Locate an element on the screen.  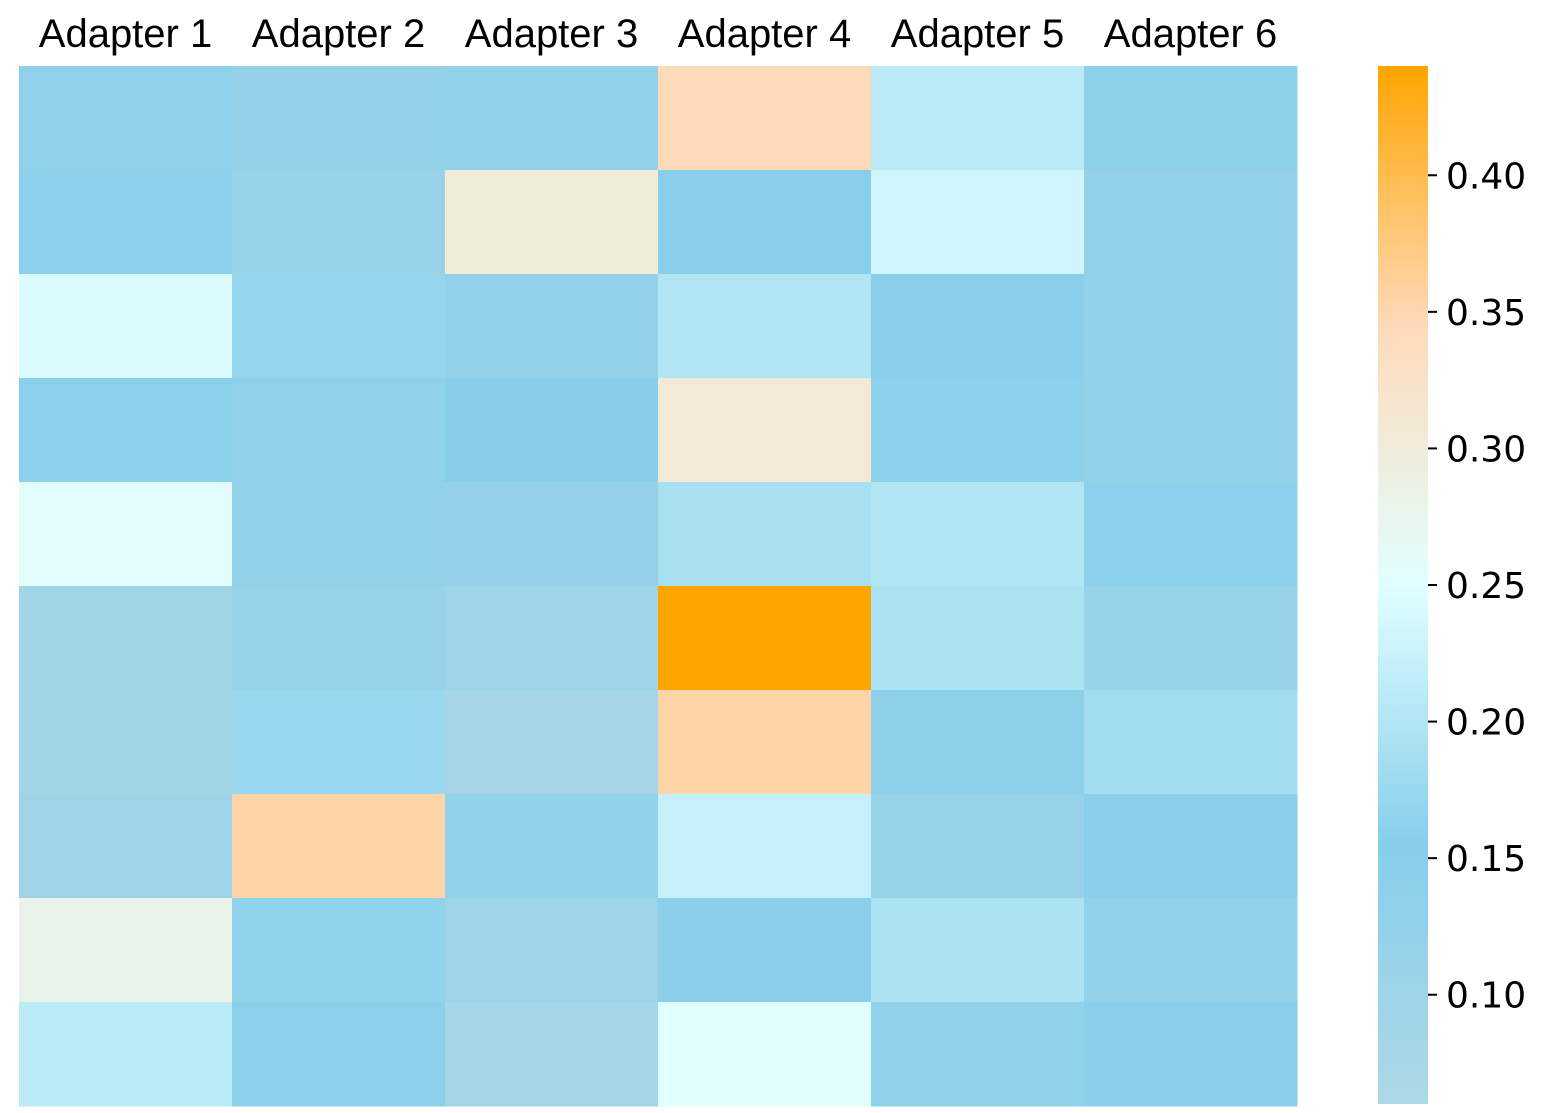
heatmap-cell-r5-c2 is located at coordinates (339, 534).